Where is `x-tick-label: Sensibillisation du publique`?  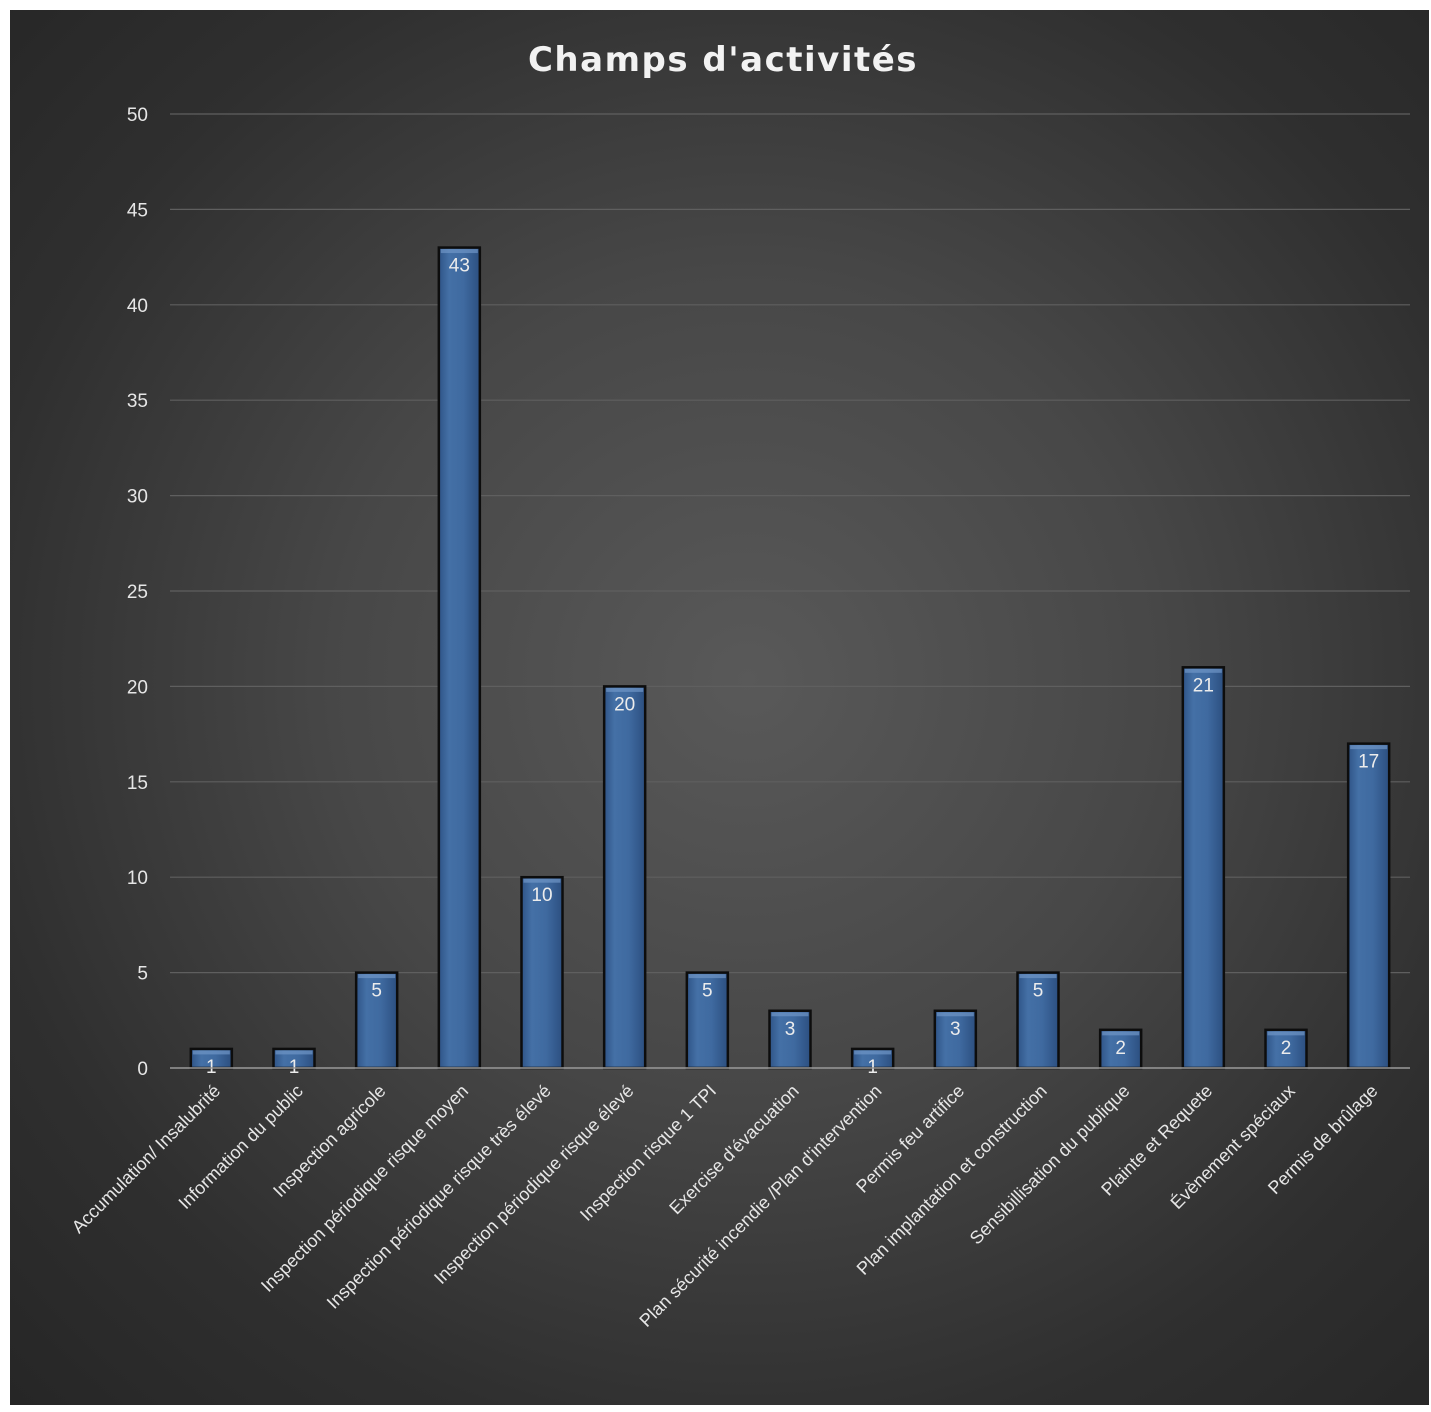 x-tick-label: Sensibillisation du publique is located at coordinates (1050, 1165).